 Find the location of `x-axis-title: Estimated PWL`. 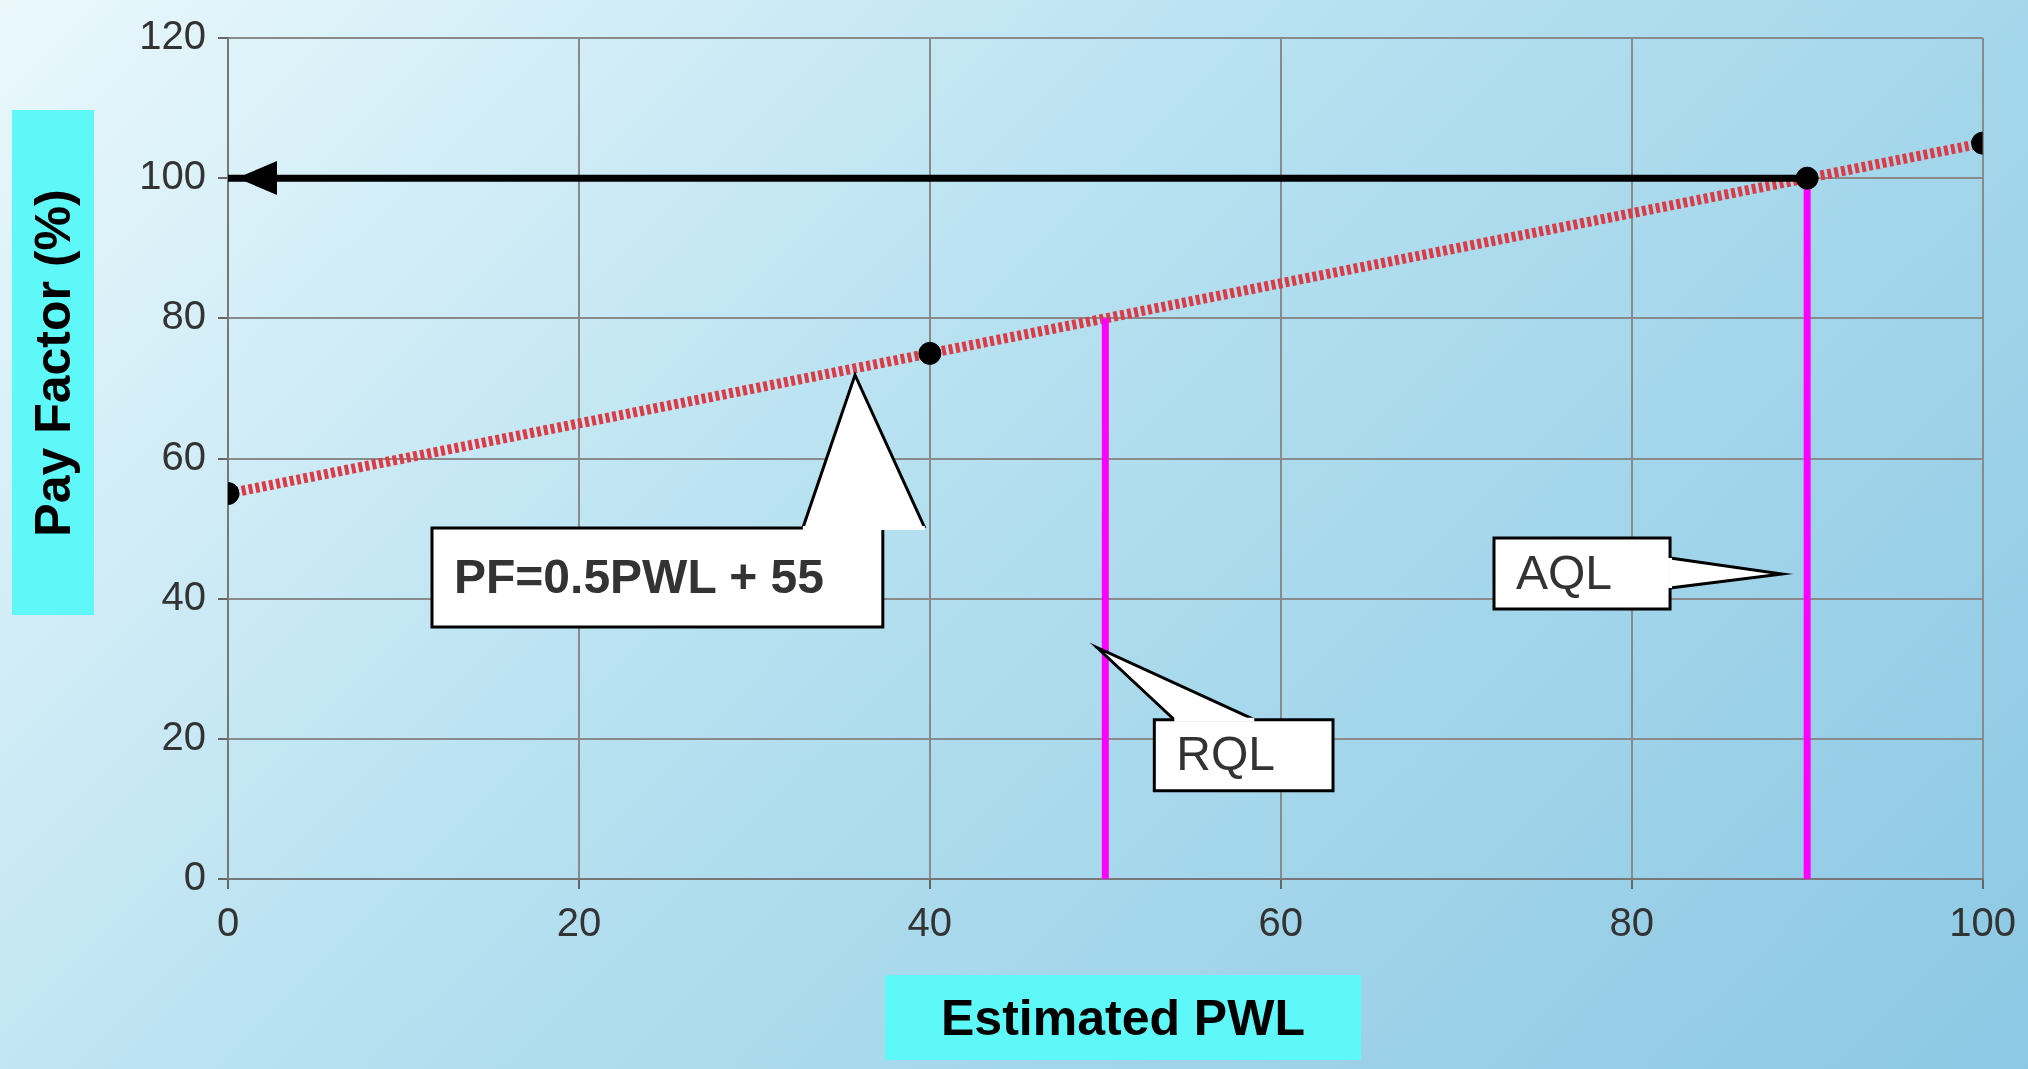

x-axis-title: Estimated PWL is located at coordinates (1123, 1017).